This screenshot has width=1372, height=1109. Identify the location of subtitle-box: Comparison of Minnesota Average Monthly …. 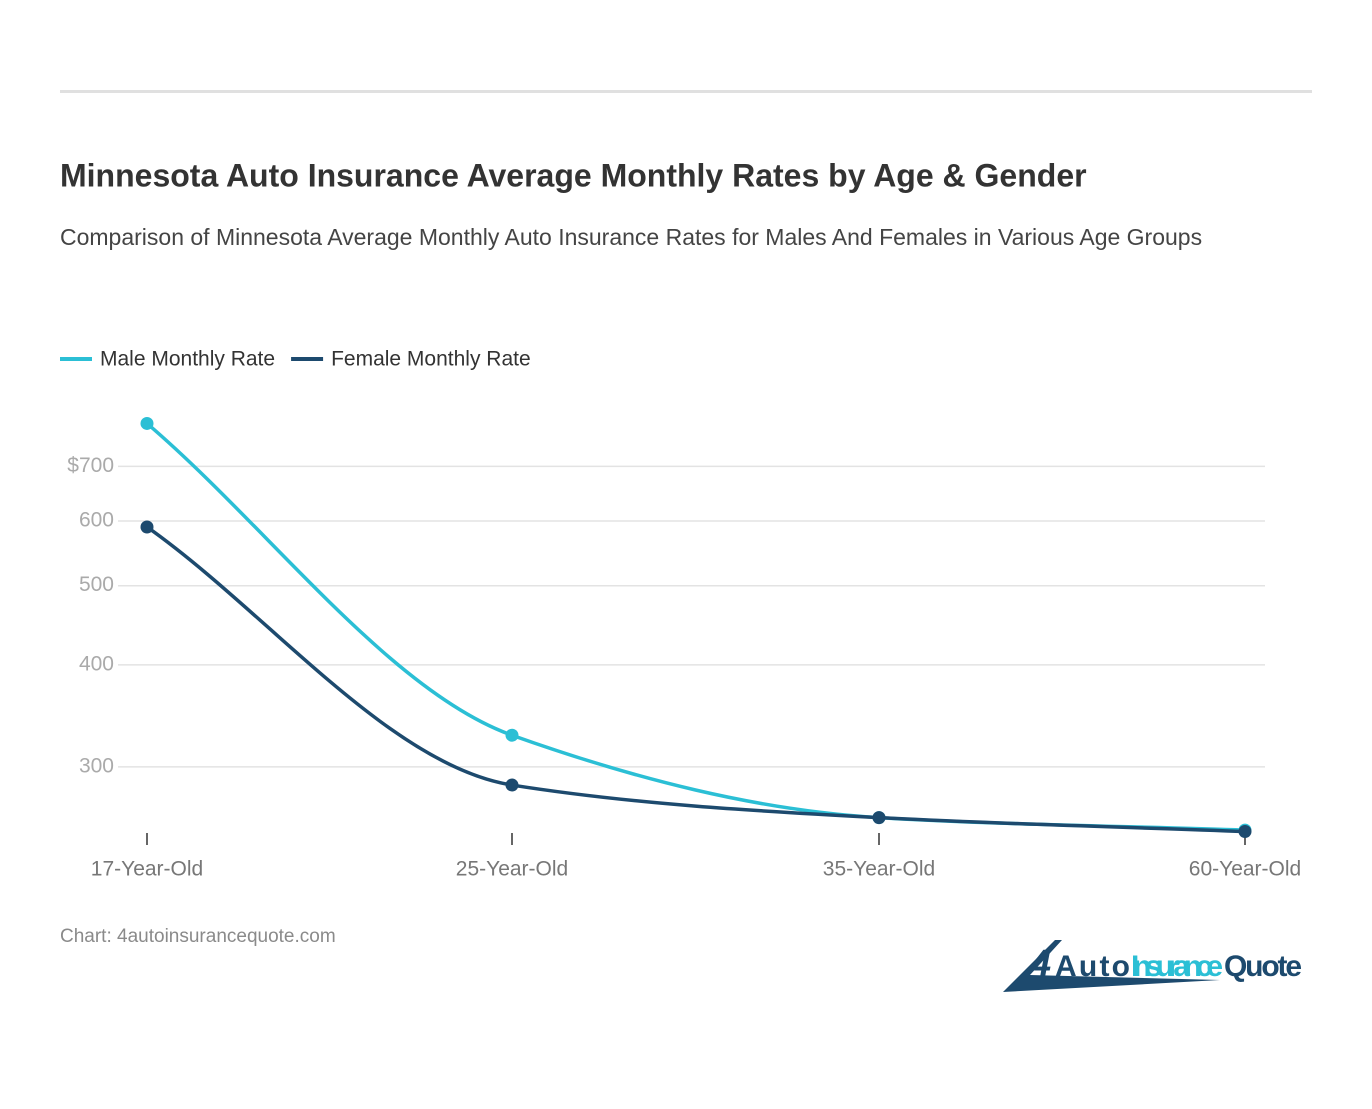
(631, 237).